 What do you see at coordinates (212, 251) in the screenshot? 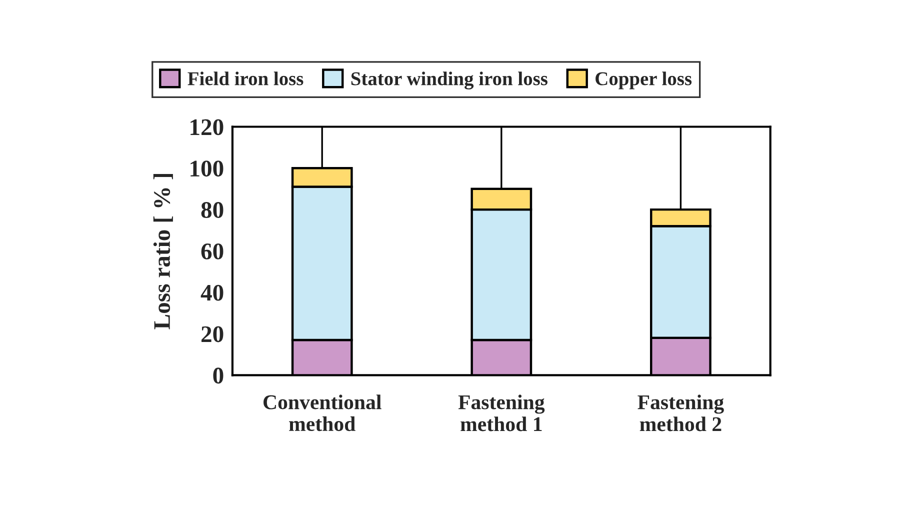
I see `y-tick-label: 60` at bounding box center [212, 251].